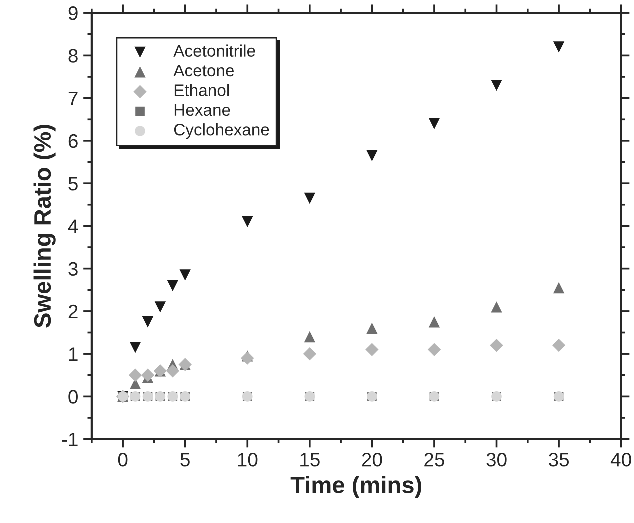 This screenshot has height=523, width=634. What do you see at coordinates (185, 460) in the screenshot?
I see `x-tick-label: 5` at bounding box center [185, 460].